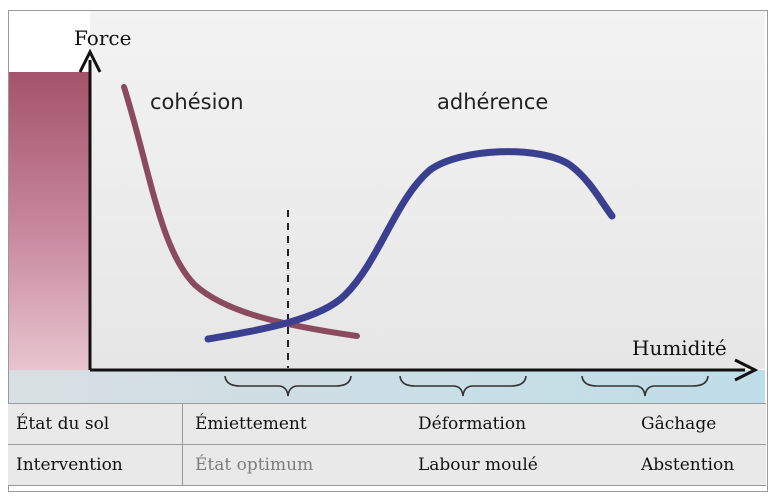  What do you see at coordinates (517, 424) in the screenshot?
I see `cell-deformation: Déformation` at bounding box center [517, 424].